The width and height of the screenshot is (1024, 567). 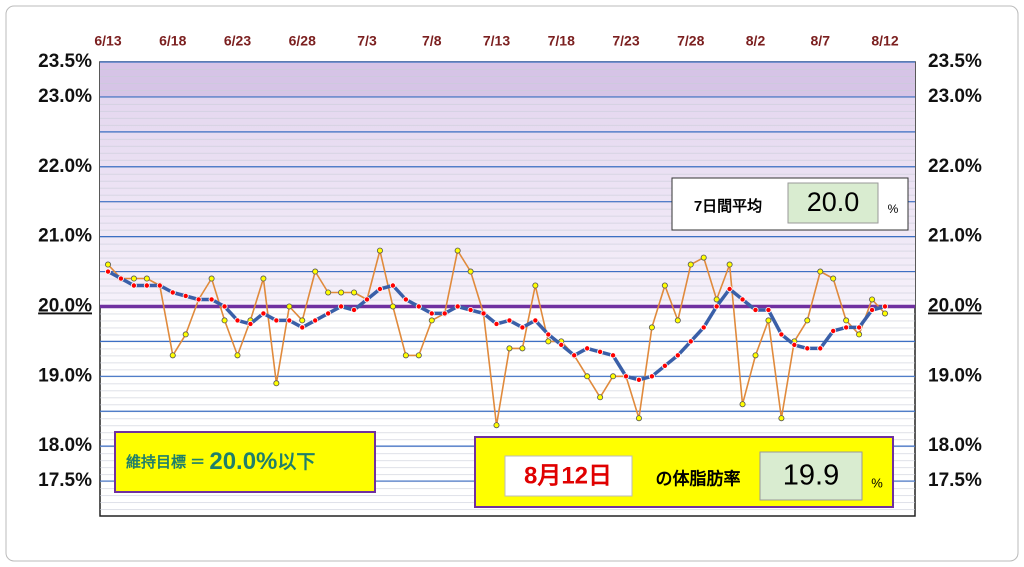 What do you see at coordinates (237, 41) in the screenshot?
I see `x-tick-label: 6/23` at bounding box center [237, 41].